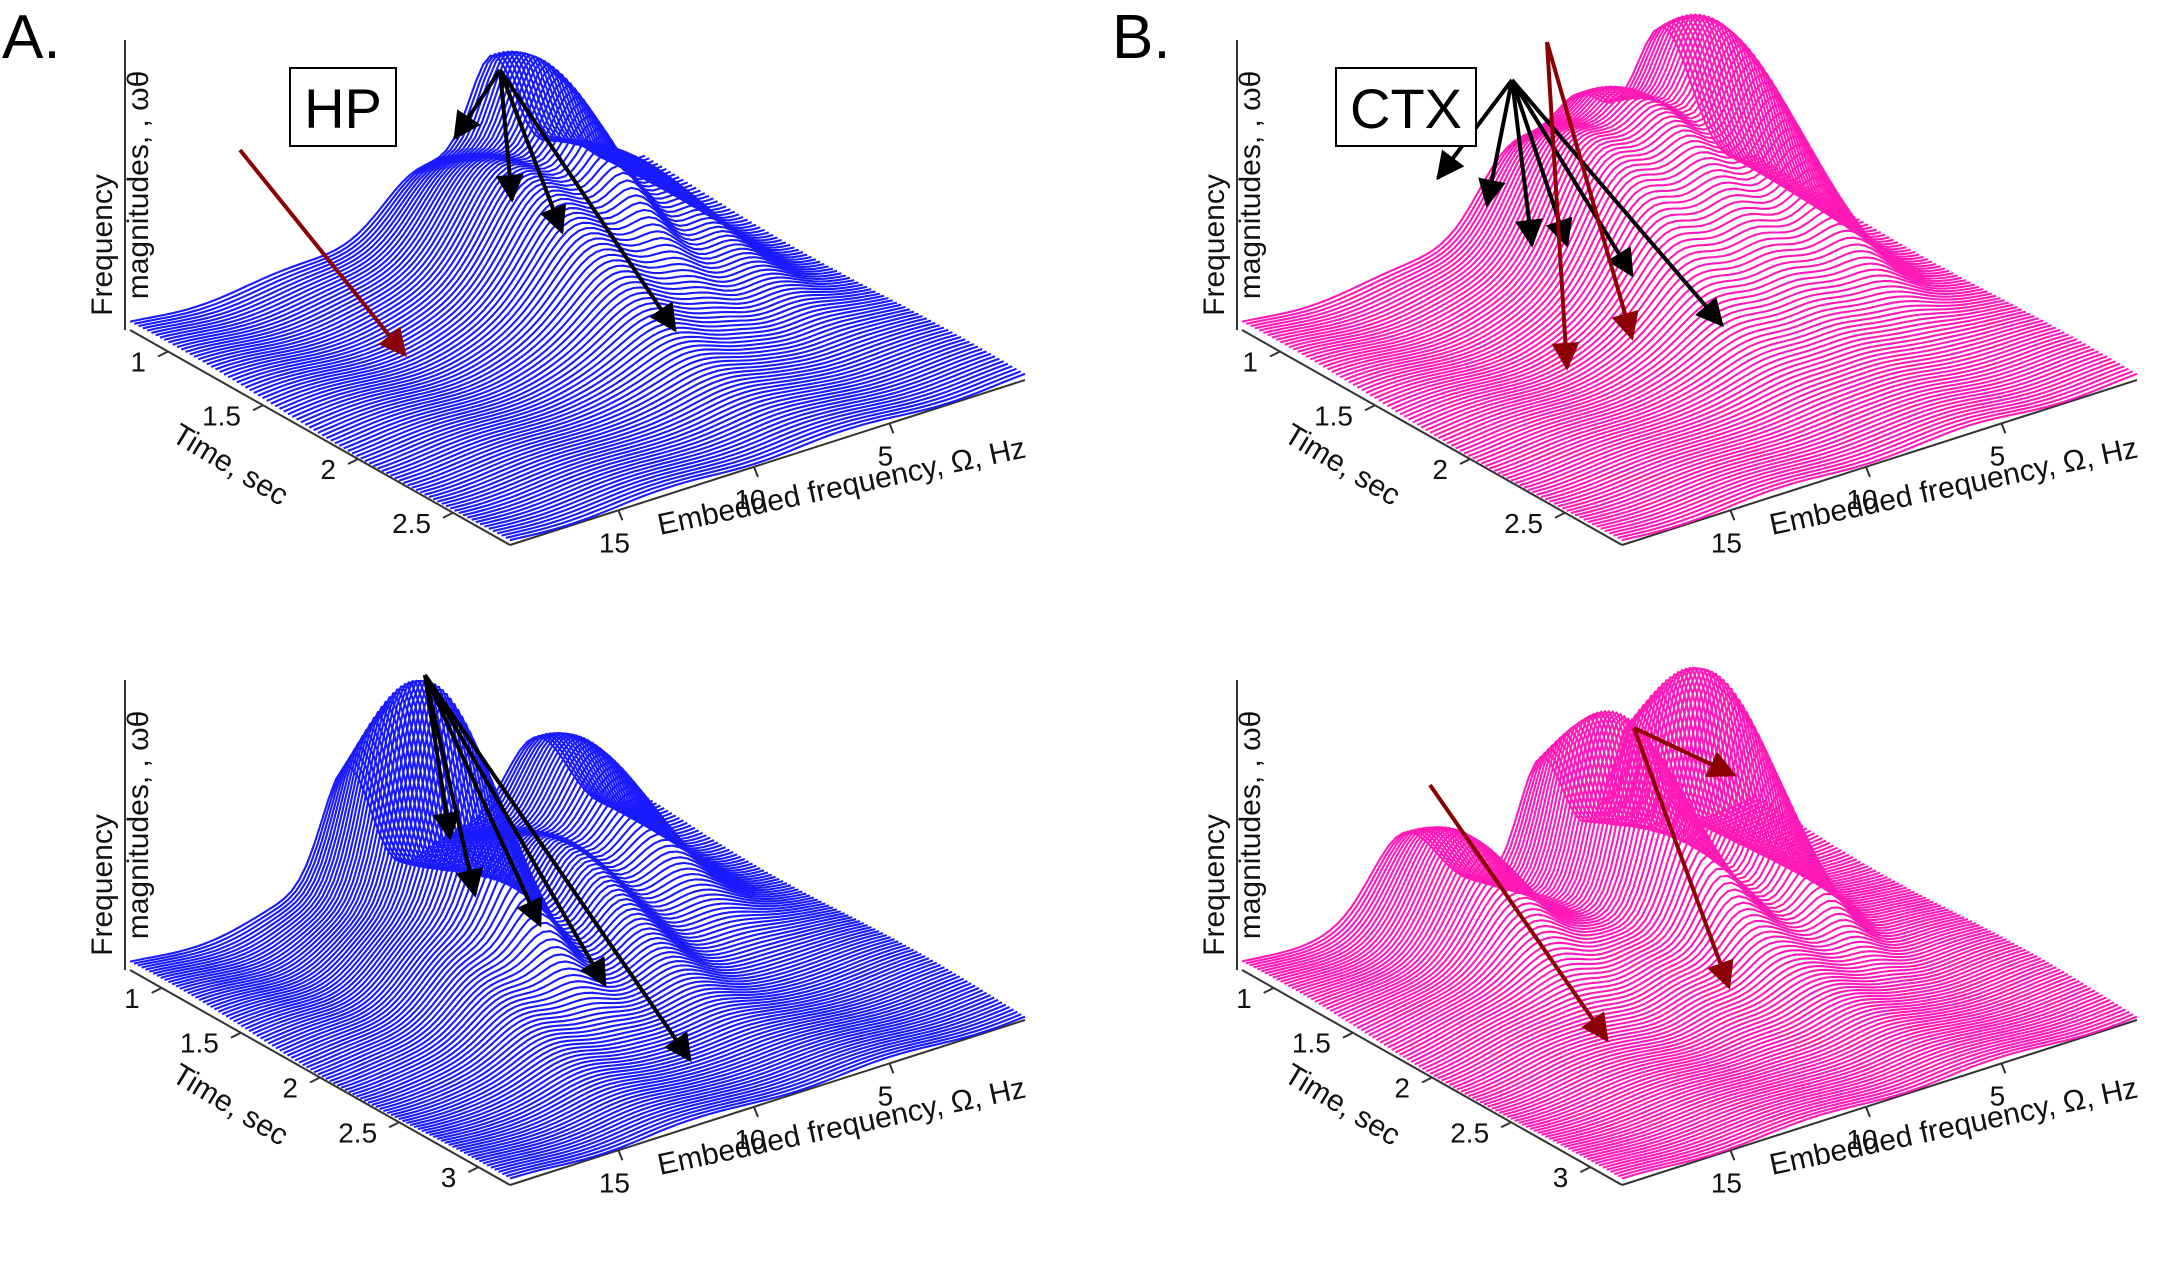 This screenshot has height=1281, width=2163. What do you see at coordinates (343, 108) in the screenshot?
I see `region-label-hp: HP` at bounding box center [343, 108].